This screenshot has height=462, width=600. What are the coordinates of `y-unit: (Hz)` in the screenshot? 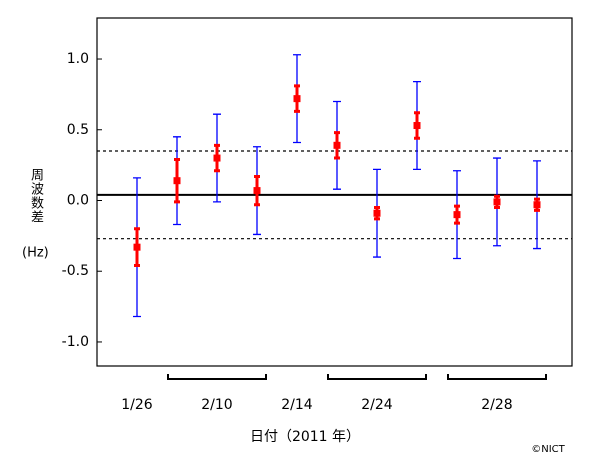 It's located at (35, 253).